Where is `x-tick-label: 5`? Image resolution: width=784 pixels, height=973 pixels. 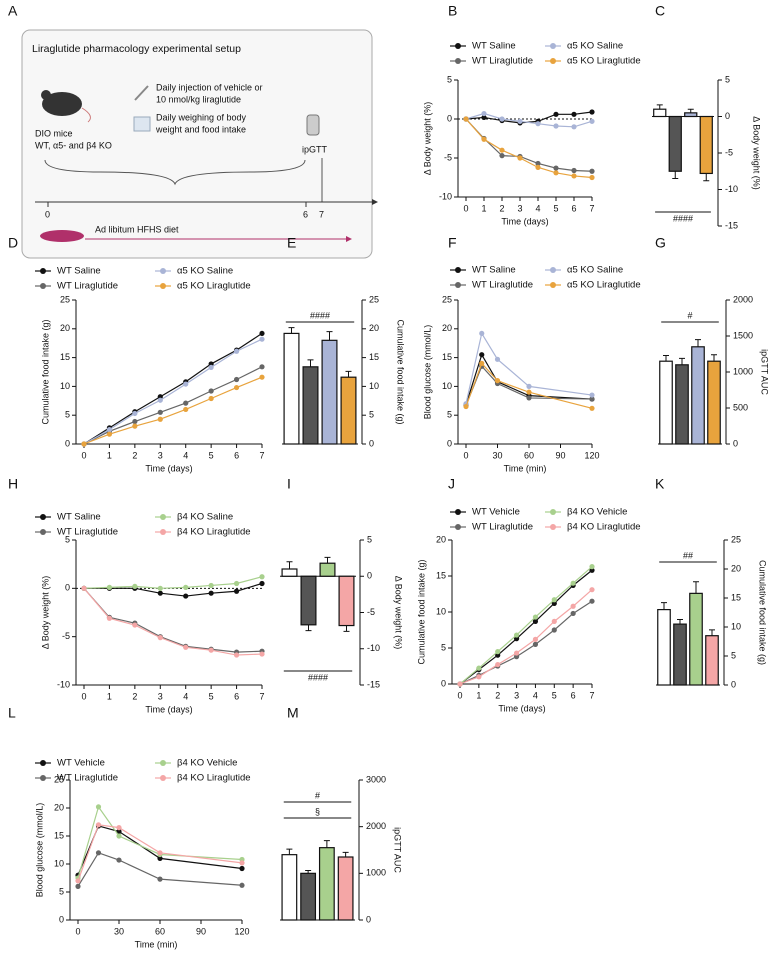 x-tick-label: 5 is located at coordinates (555, 208).